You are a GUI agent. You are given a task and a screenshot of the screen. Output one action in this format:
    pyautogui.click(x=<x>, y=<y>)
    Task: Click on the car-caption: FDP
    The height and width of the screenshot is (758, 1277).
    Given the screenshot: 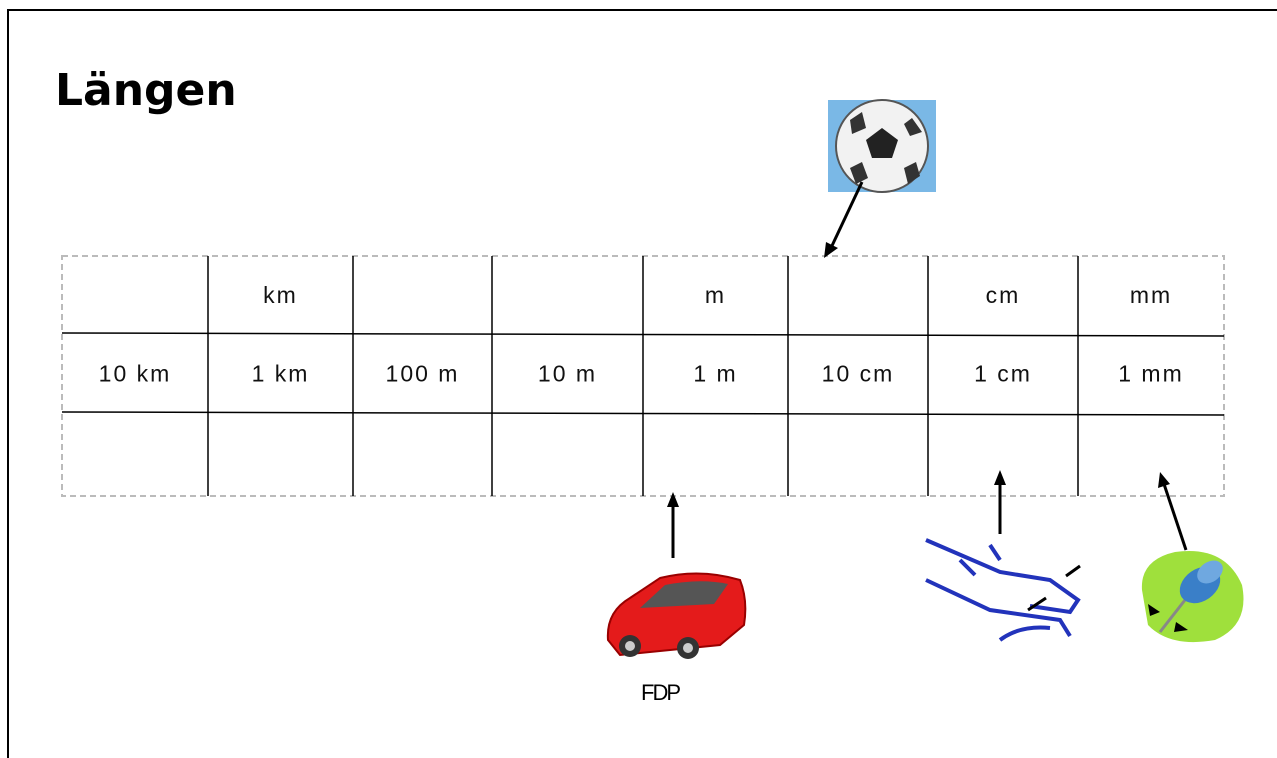 What is the action you would take?
    pyautogui.click(x=660, y=692)
    